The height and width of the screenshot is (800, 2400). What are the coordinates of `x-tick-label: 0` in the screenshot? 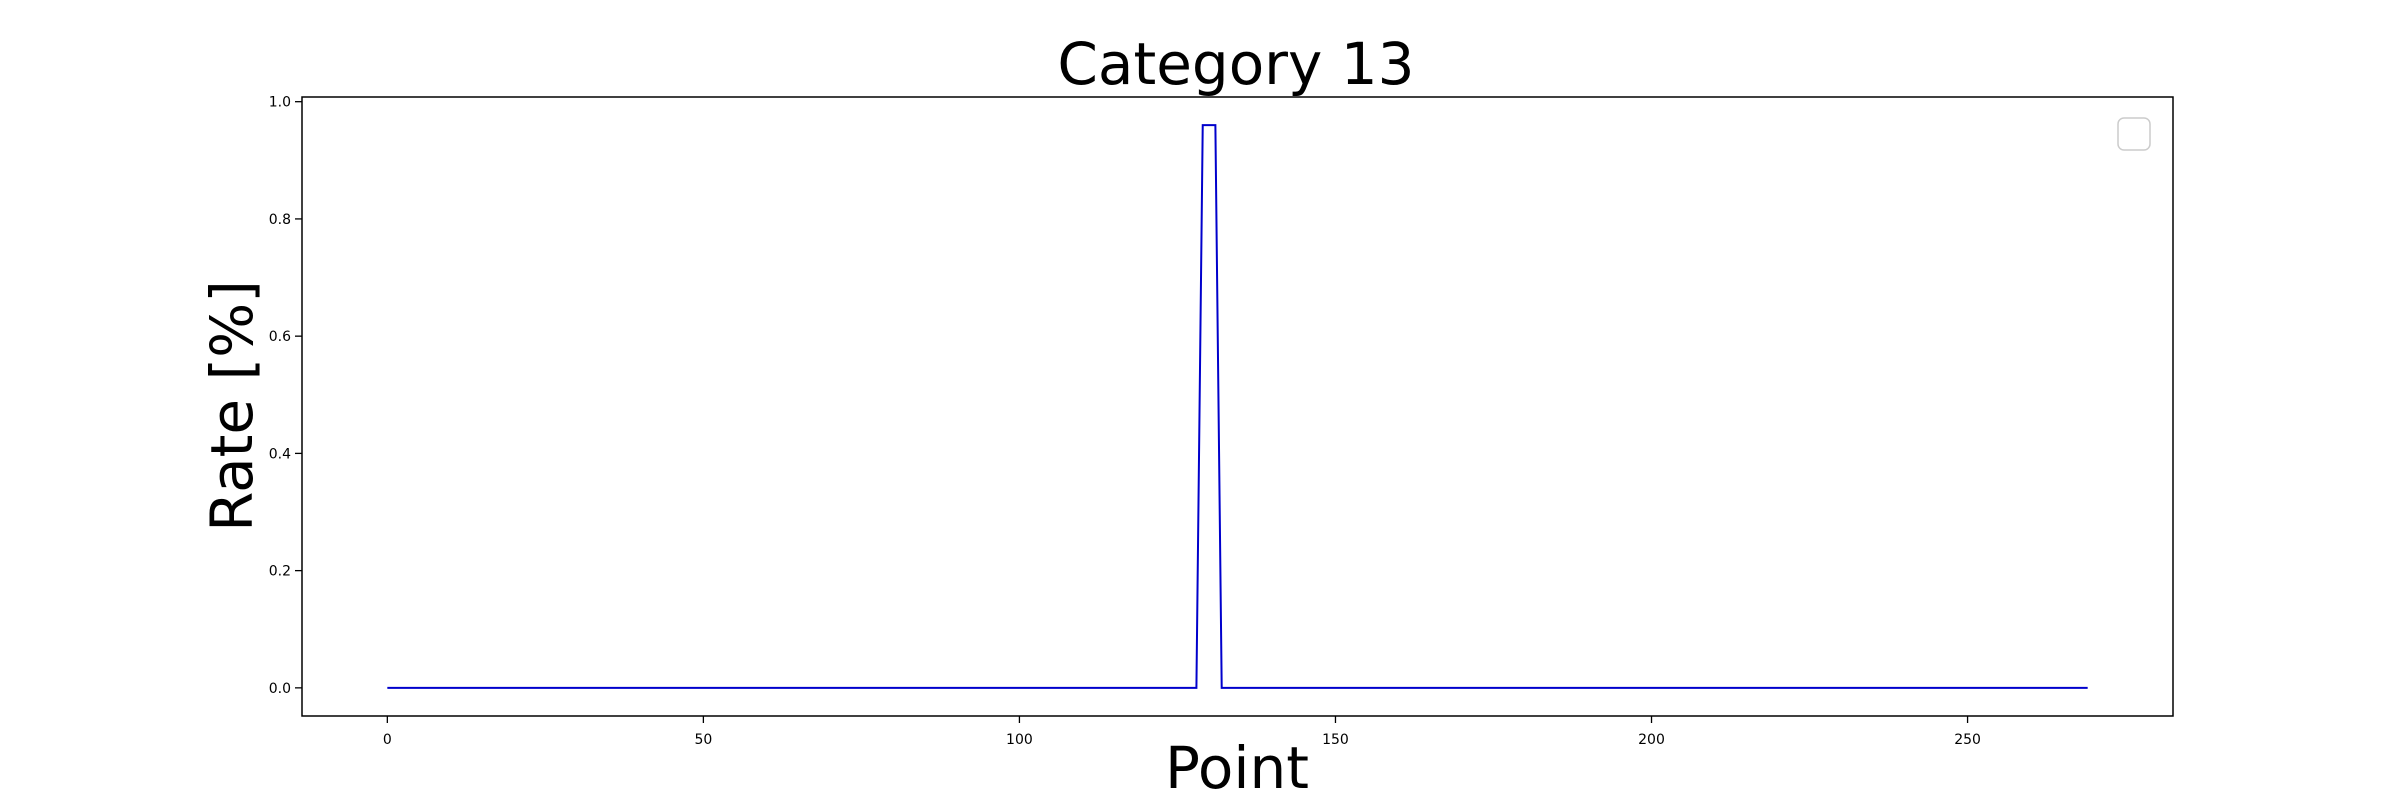 It's located at (387, 740).